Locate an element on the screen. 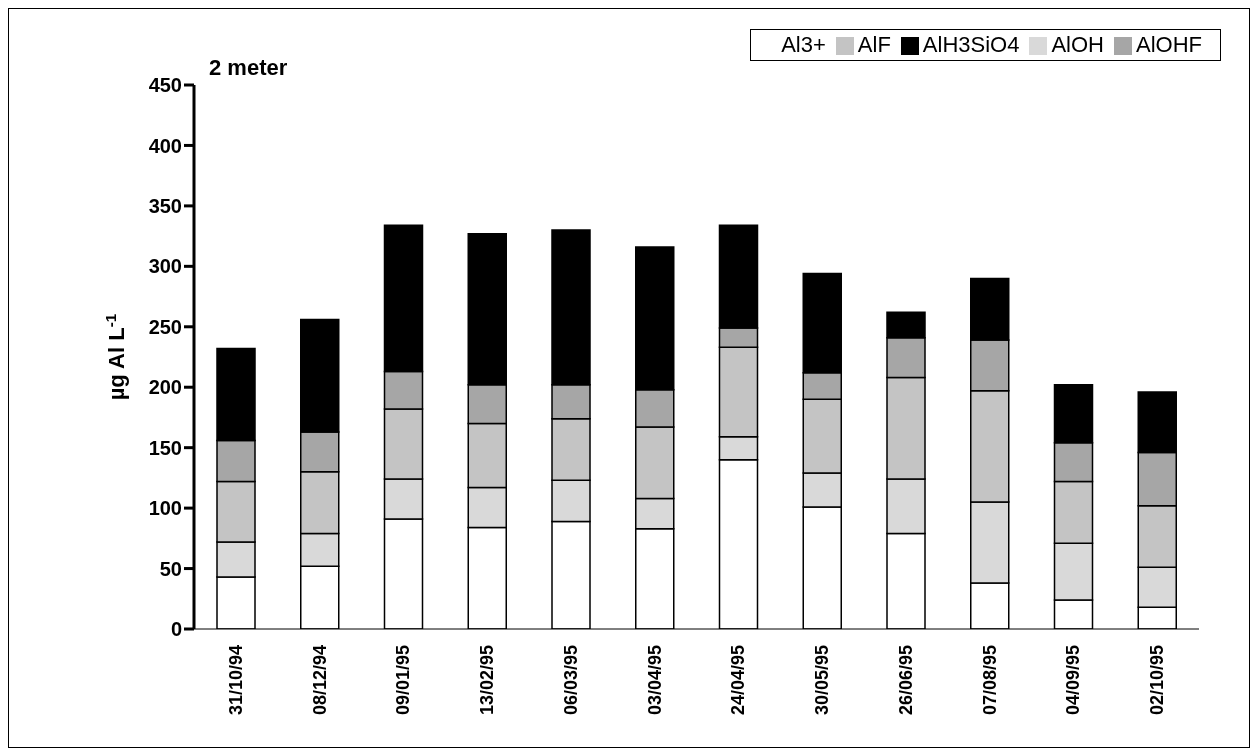 The image size is (1258, 756). x-tick-label: 24/04/95 is located at coordinates (738, 680).